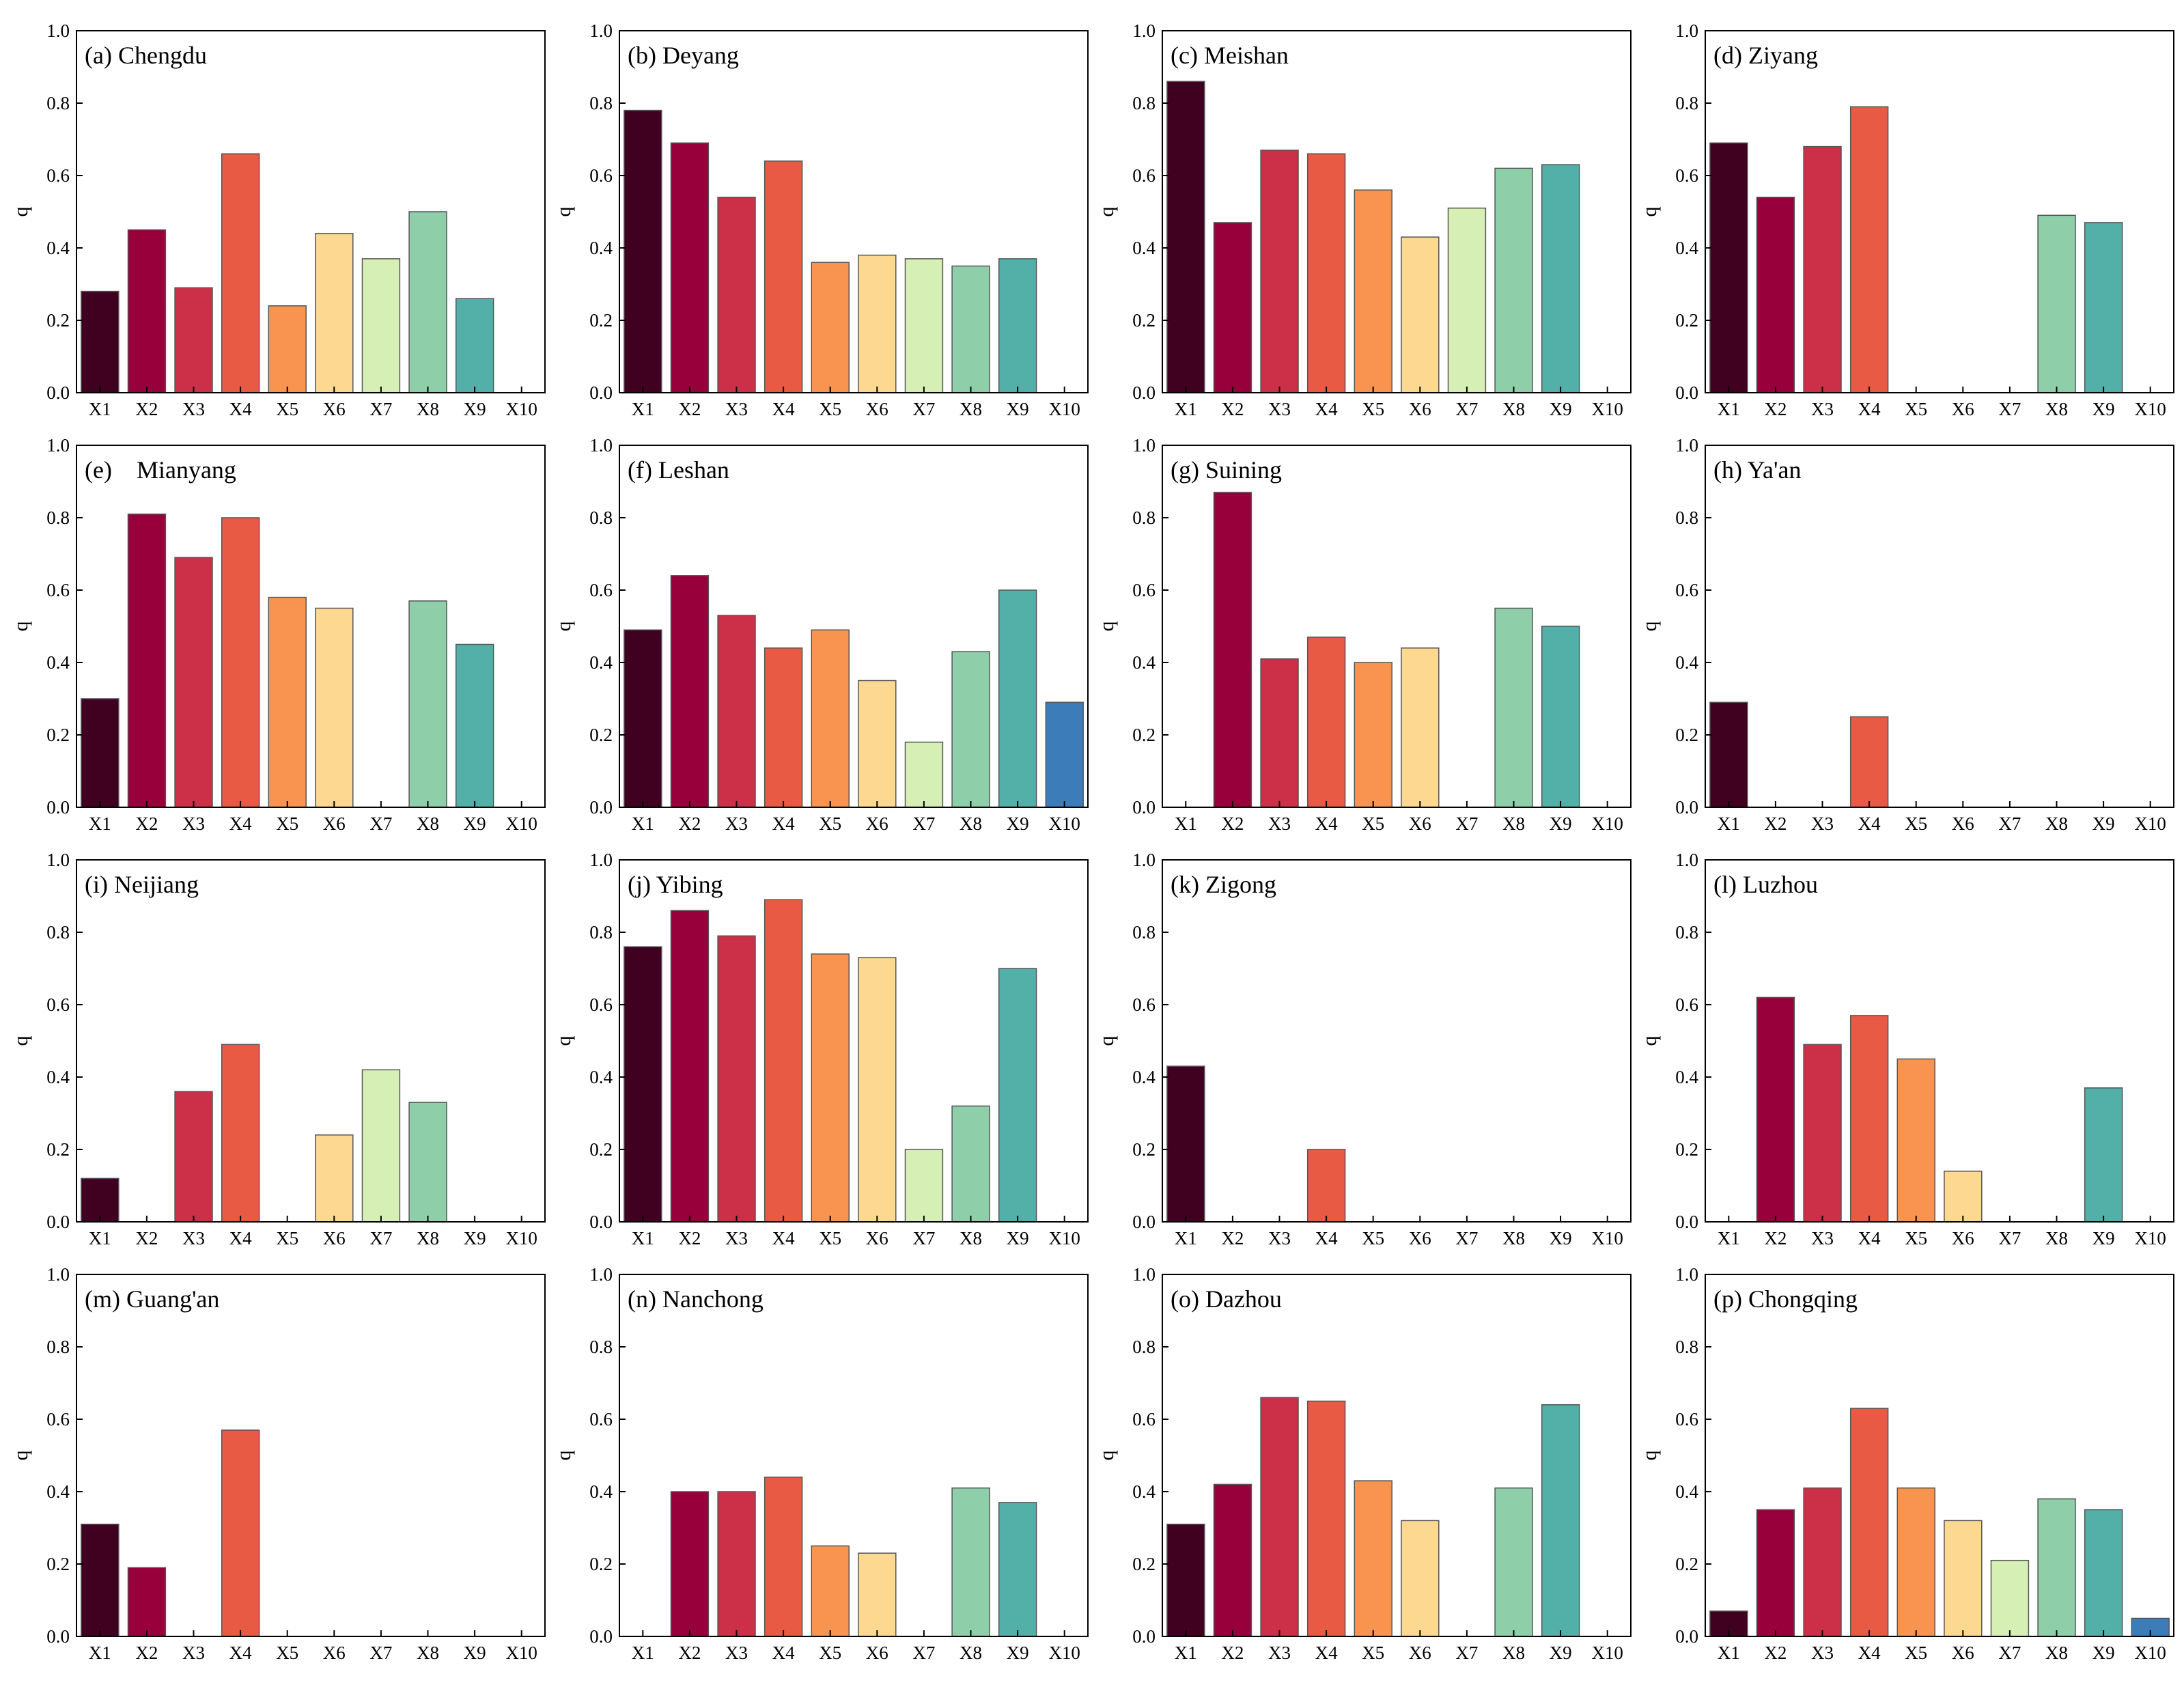 The height and width of the screenshot is (1689, 2184). I want to click on bar-x8, so click(427, 302).